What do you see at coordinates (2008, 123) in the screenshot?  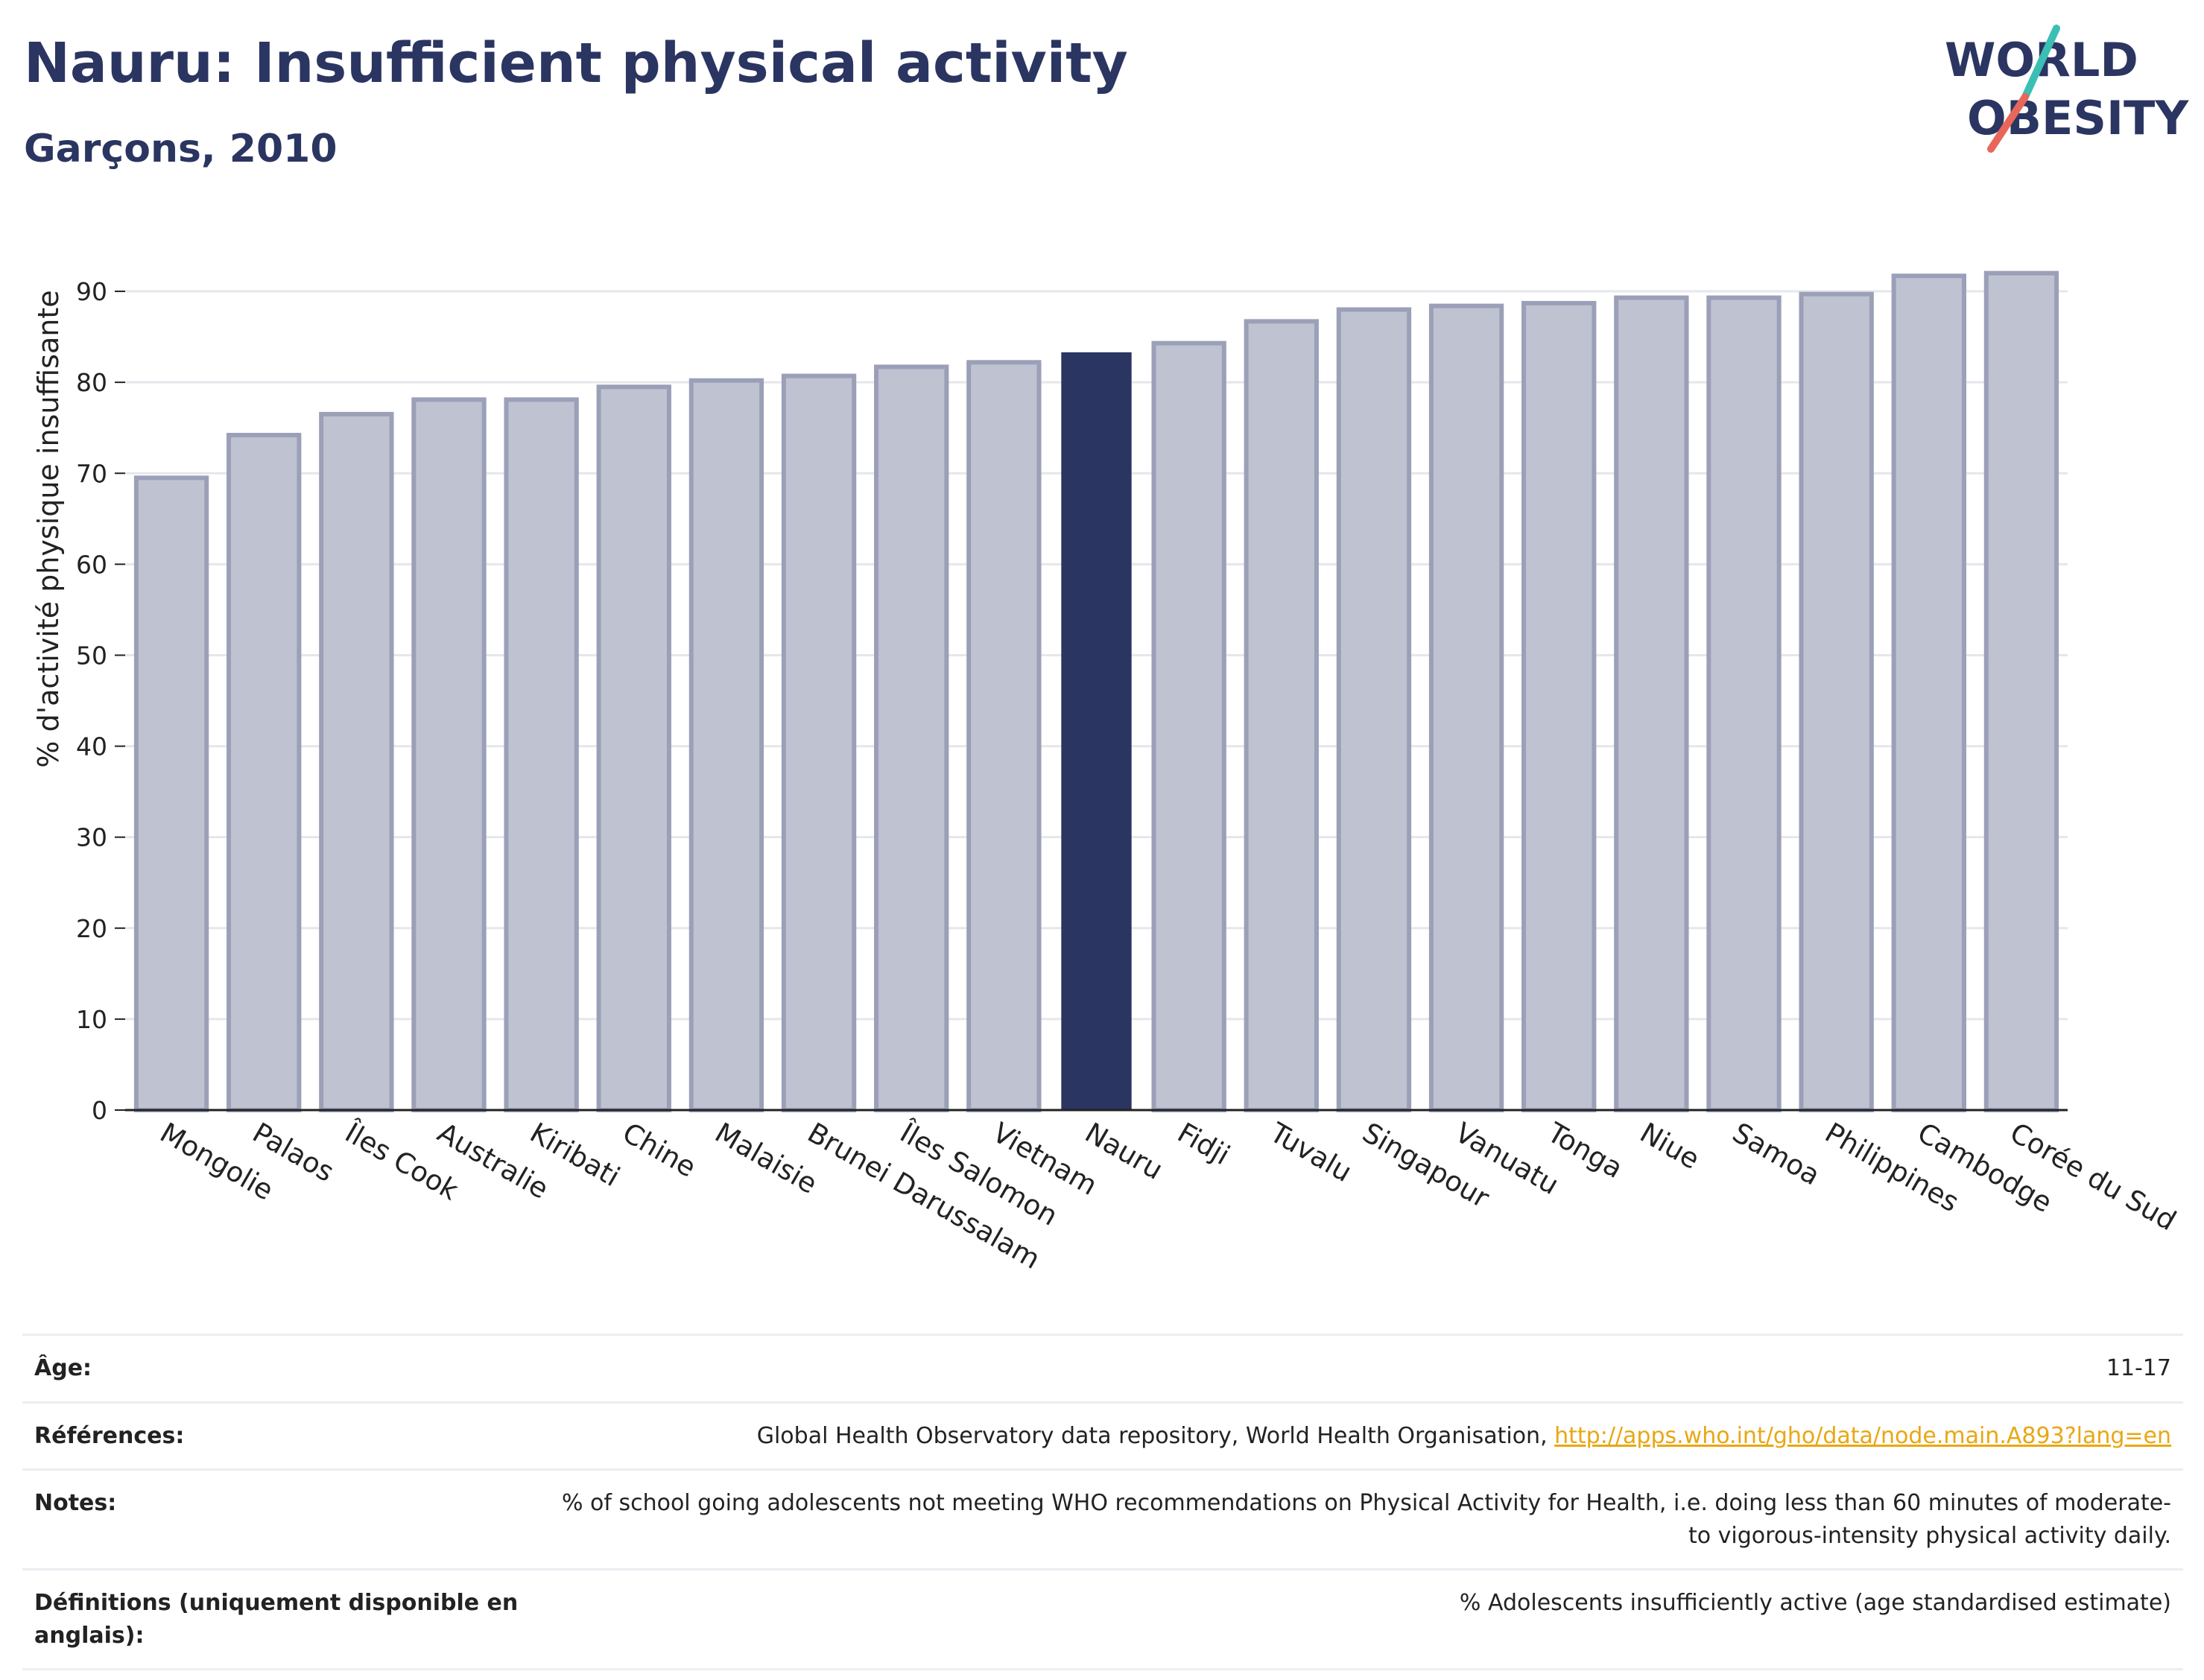 I see `logo-slash-bottom` at bounding box center [2008, 123].